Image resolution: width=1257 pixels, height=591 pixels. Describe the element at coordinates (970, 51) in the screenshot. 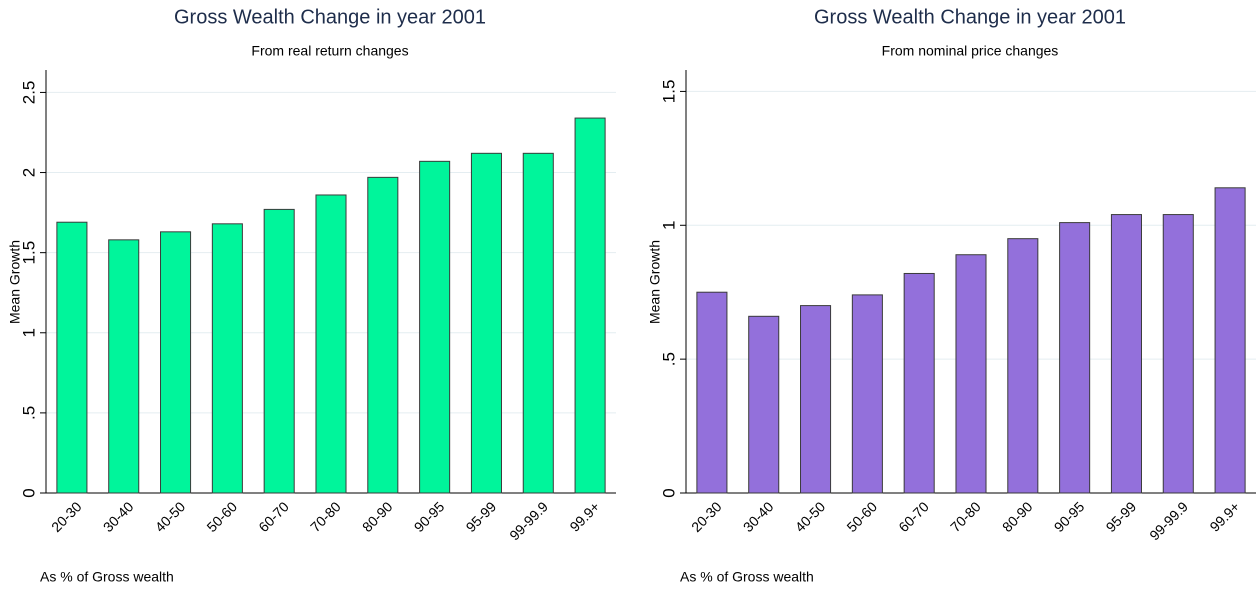

I see `chart-subtitle: From nominal price changes` at that location.